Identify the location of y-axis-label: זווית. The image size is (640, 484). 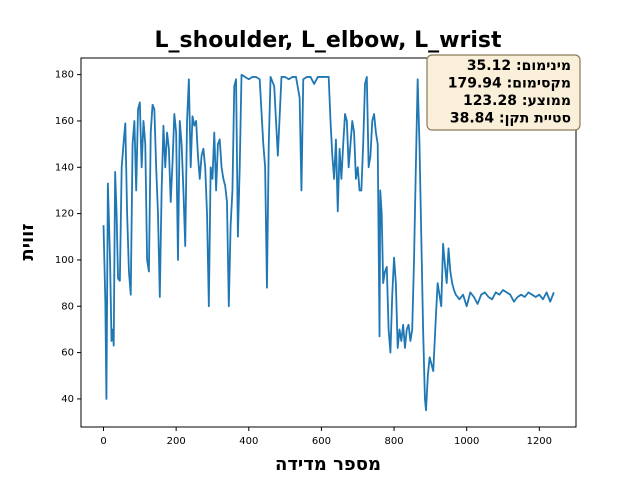
(27, 241).